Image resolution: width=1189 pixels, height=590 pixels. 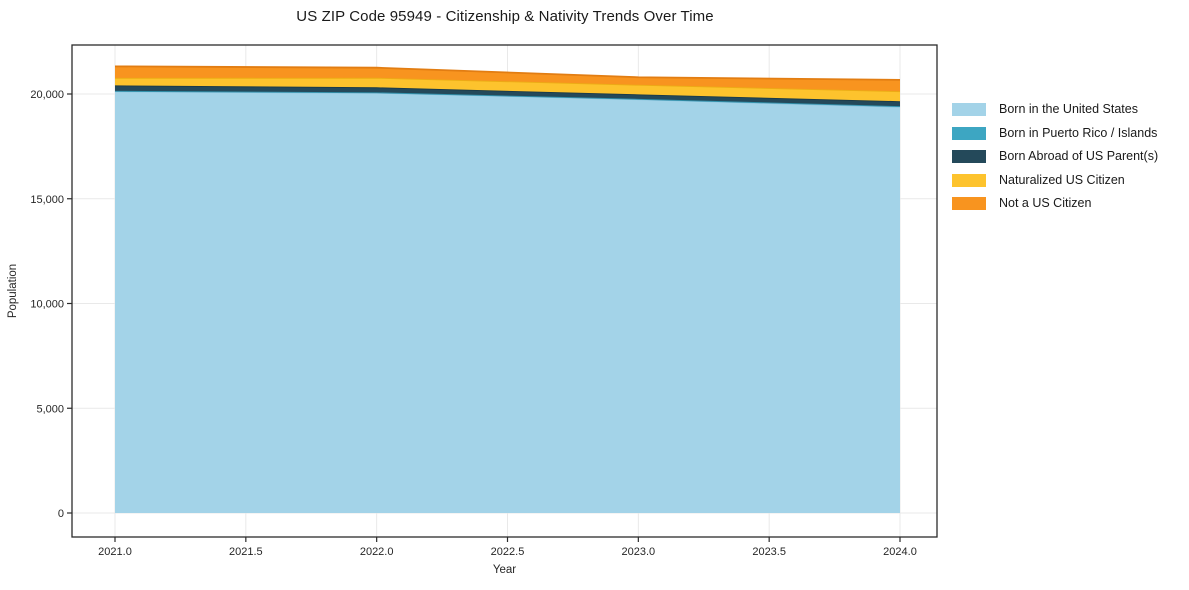 I want to click on legend-item: Born in the United States, so click(x=1055, y=109).